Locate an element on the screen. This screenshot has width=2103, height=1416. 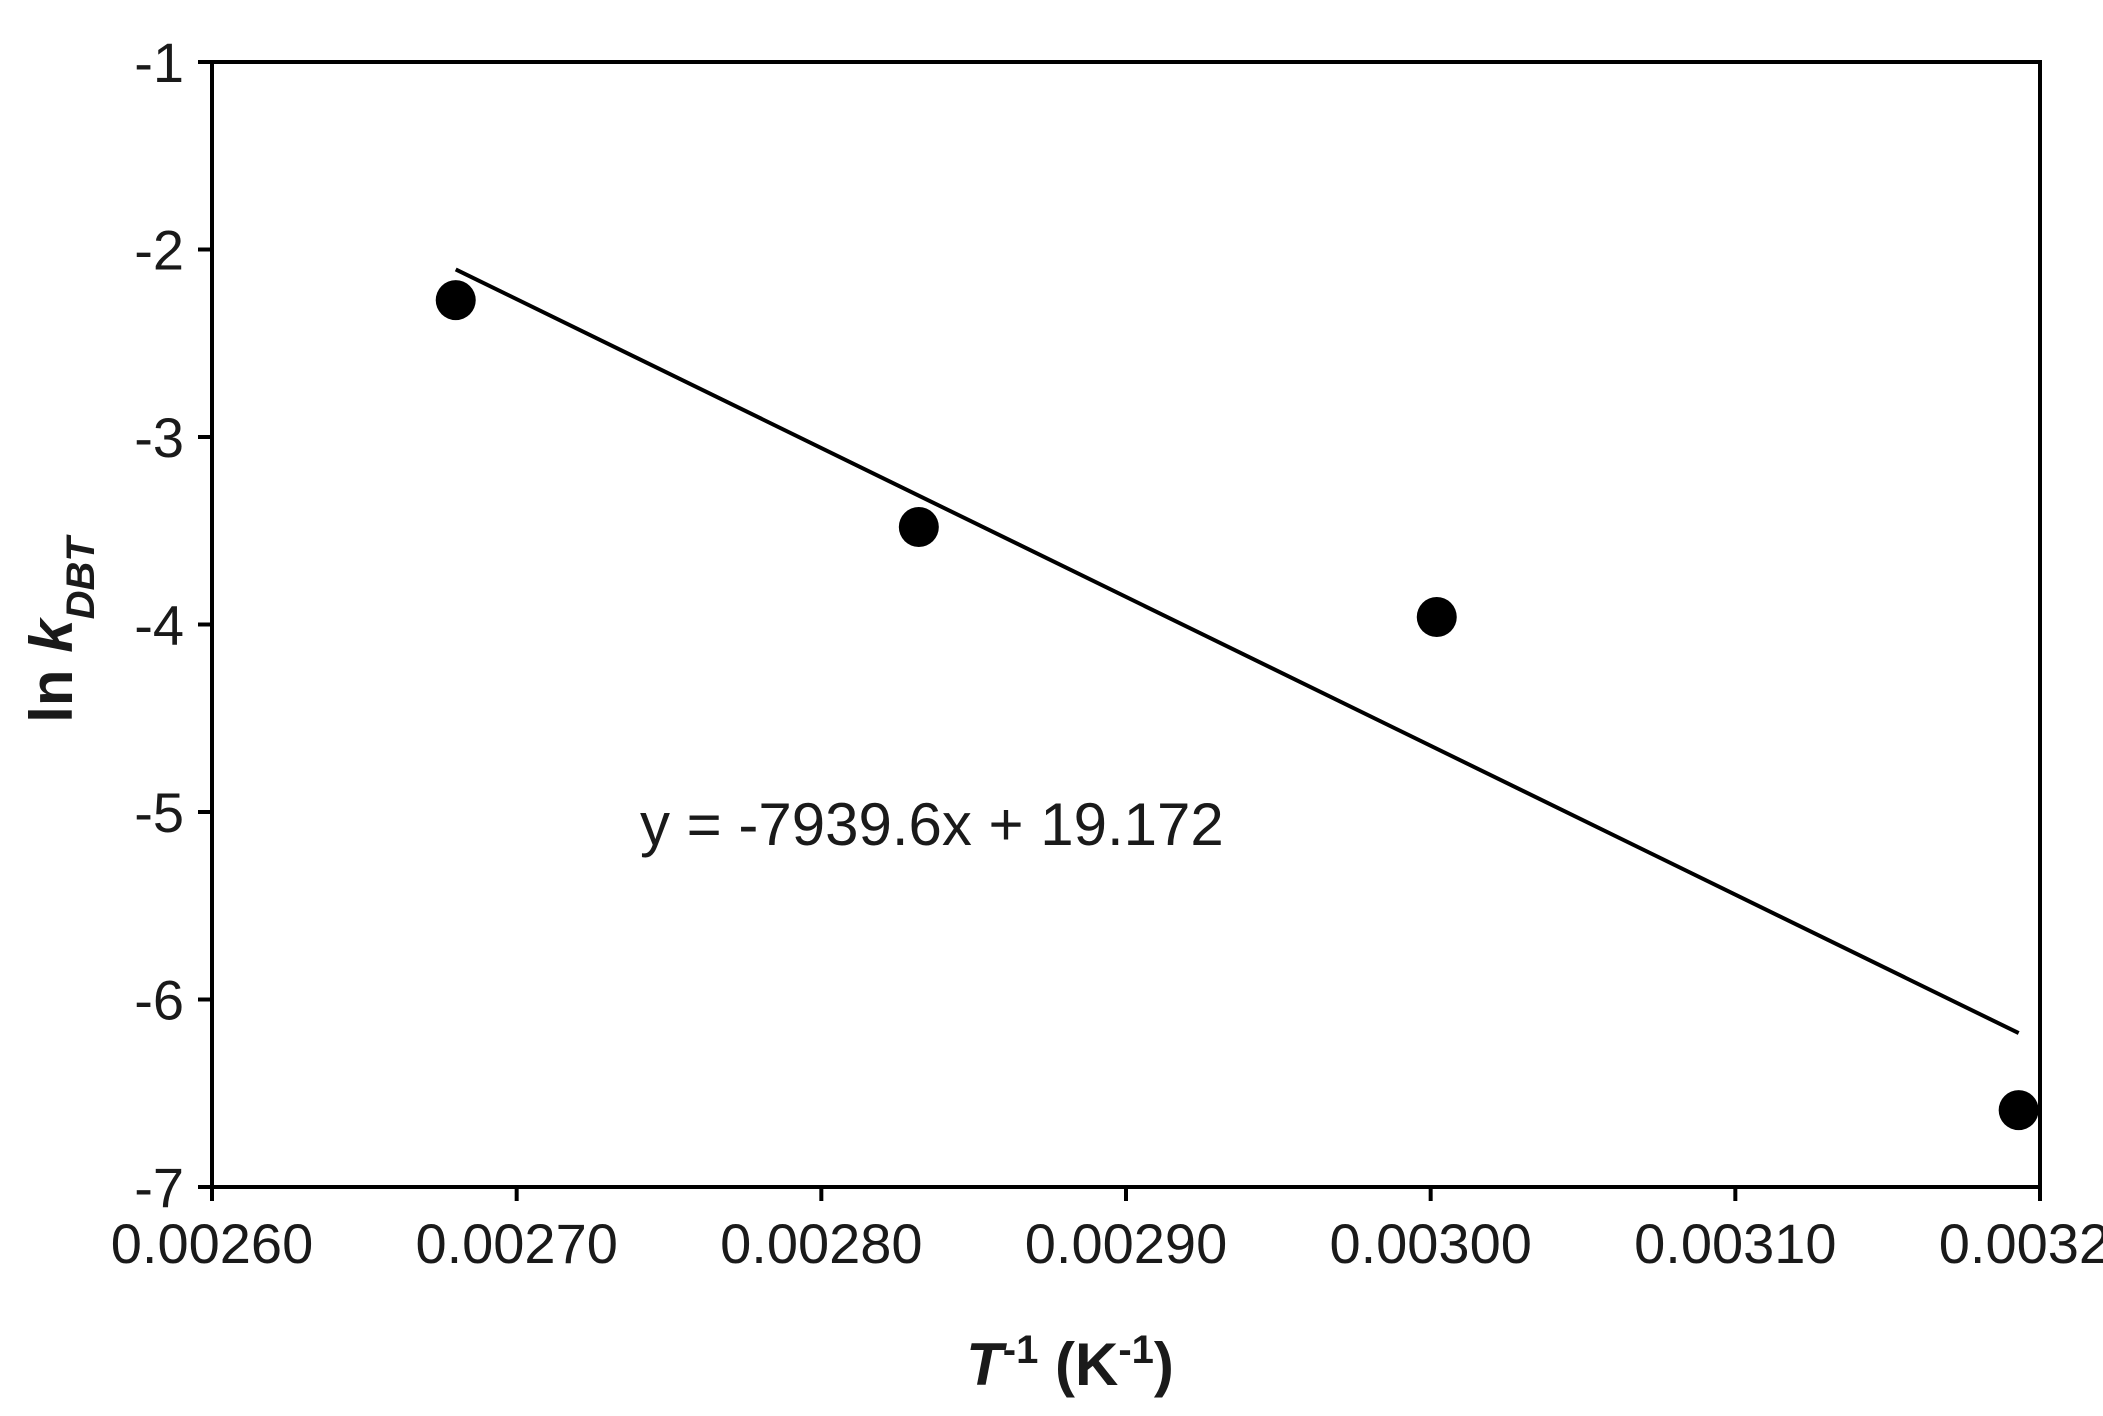
y-axis-title: ln kDBT is located at coordinates (60, 628).